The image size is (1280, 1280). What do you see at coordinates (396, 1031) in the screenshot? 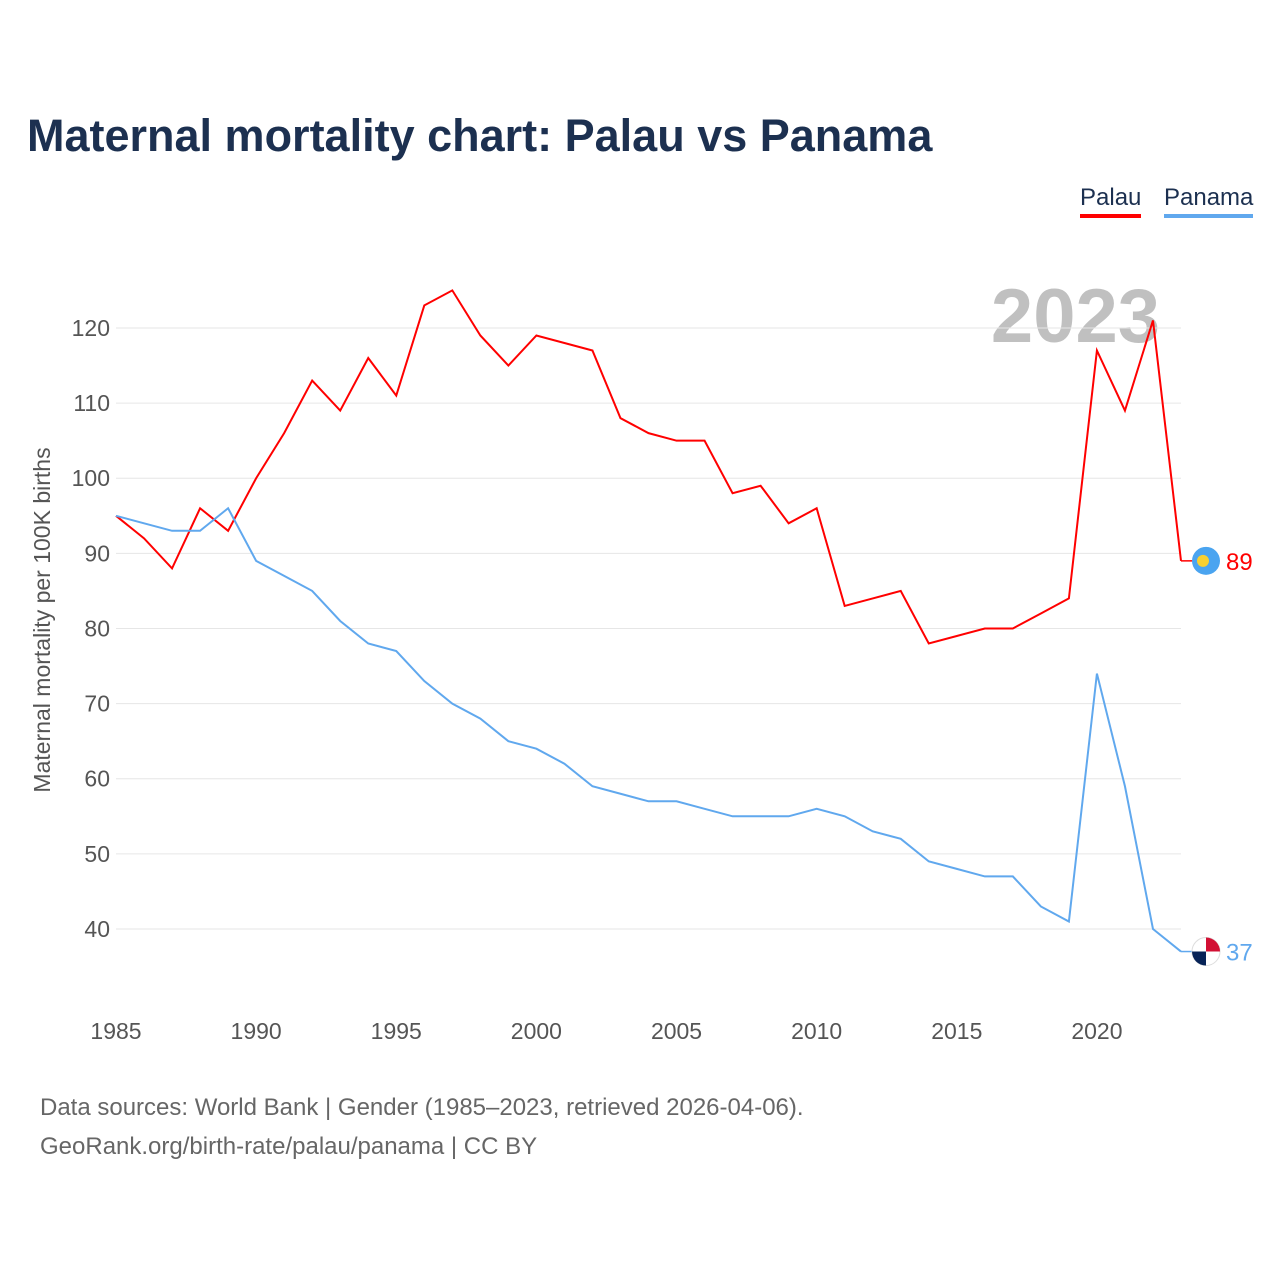
I see `x-tick-label: 1995` at bounding box center [396, 1031].